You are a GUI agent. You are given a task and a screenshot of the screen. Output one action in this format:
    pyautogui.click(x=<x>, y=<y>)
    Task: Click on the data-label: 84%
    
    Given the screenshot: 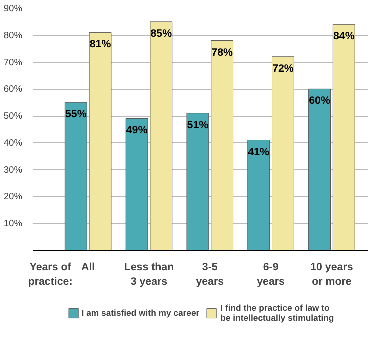 What is the action you would take?
    pyautogui.click(x=344, y=36)
    